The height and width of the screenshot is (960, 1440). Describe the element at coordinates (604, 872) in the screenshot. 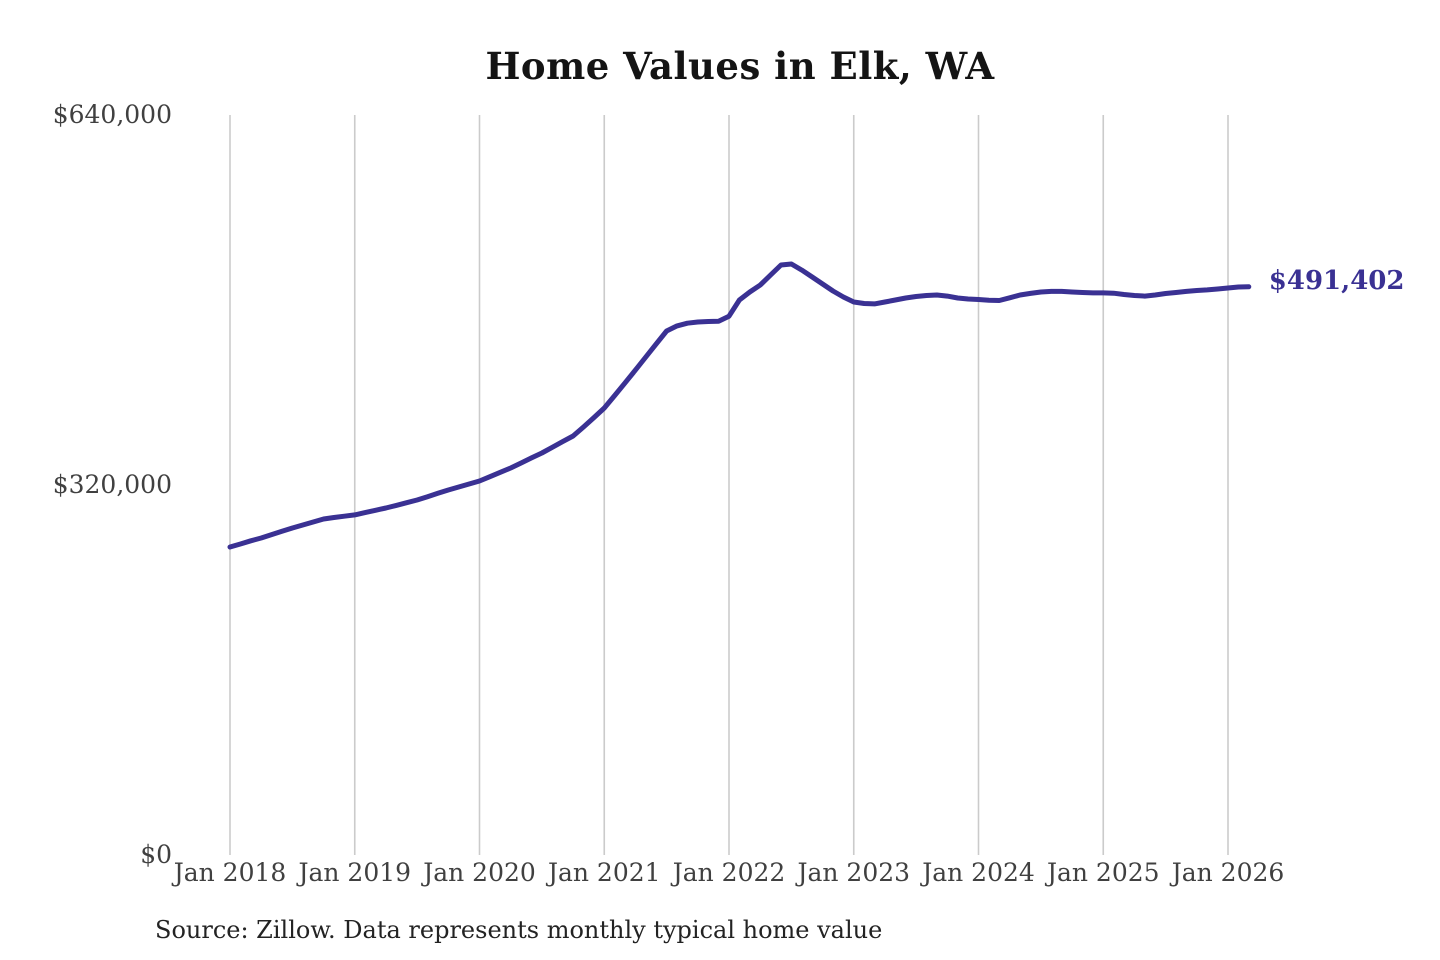

I see `x-tick-label: Jan 2021` at that location.